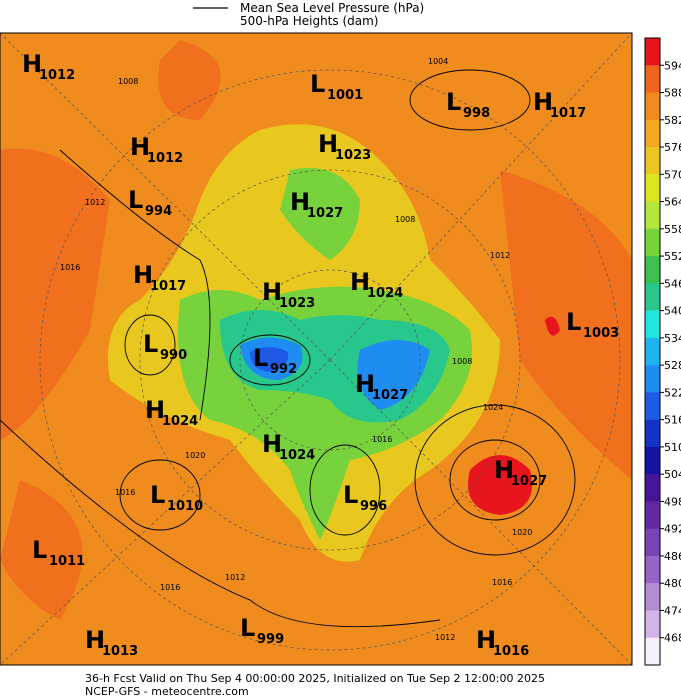 The height and width of the screenshot is (700, 681). Describe the element at coordinates (514, 415) in the screenshot. I see `hot-region` at that location.